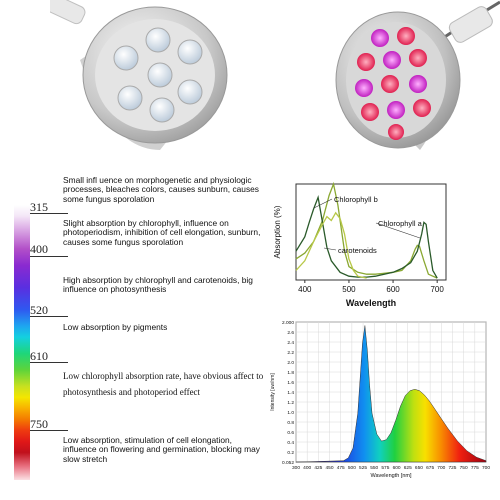 This screenshot has width=500, height=500. What do you see at coordinates (22, 342) in the screenshot?
I see `wavelength-spectrum-bar` at bounding box center [22, 342].